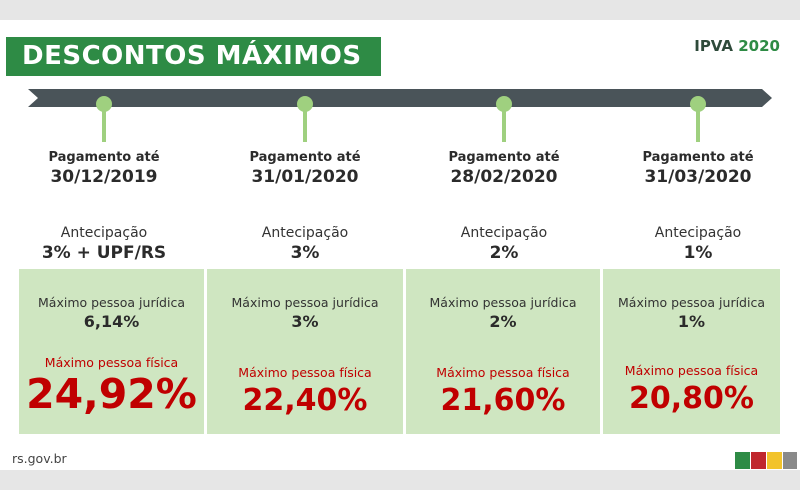 The width and height of the screenshot is (800, 490). Describe the element at coordinates (104, 253) in the screenshot. I see `advance-value: 3% + UPF/RS` at that location.